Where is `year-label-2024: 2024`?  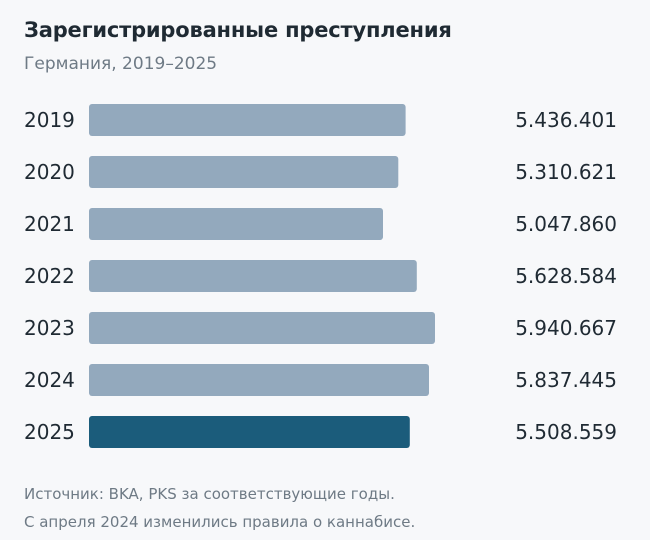 year-label-2024: 2024 is located at coordinates (49, 380).